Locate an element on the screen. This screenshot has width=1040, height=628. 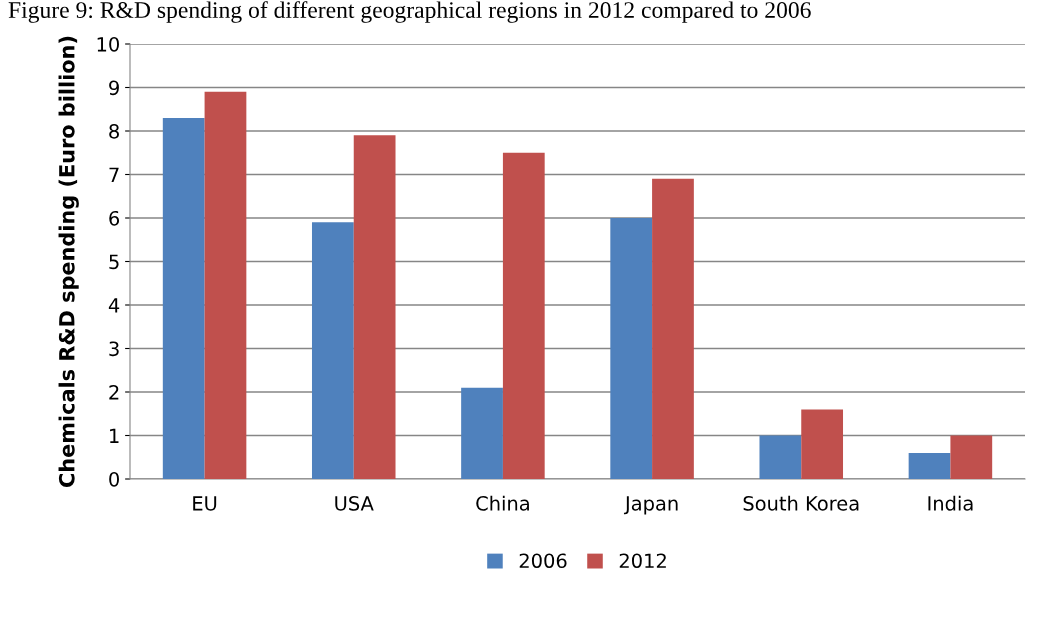
y-tick-label: 3 is located at coordinates (114, 349).